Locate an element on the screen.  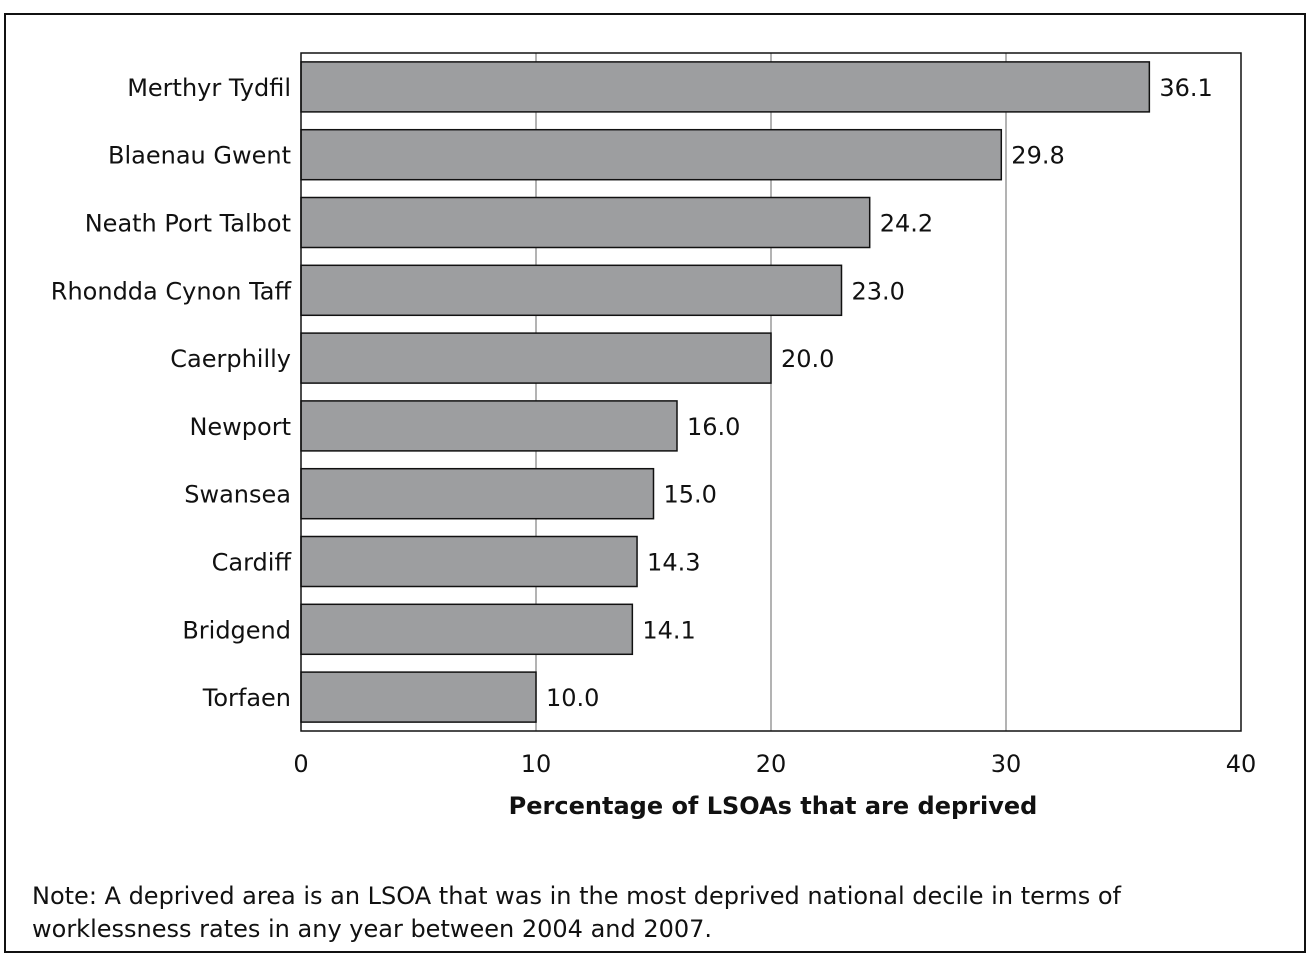
category-label-bridgend: Bridgend is located at coordinates (236, 630).